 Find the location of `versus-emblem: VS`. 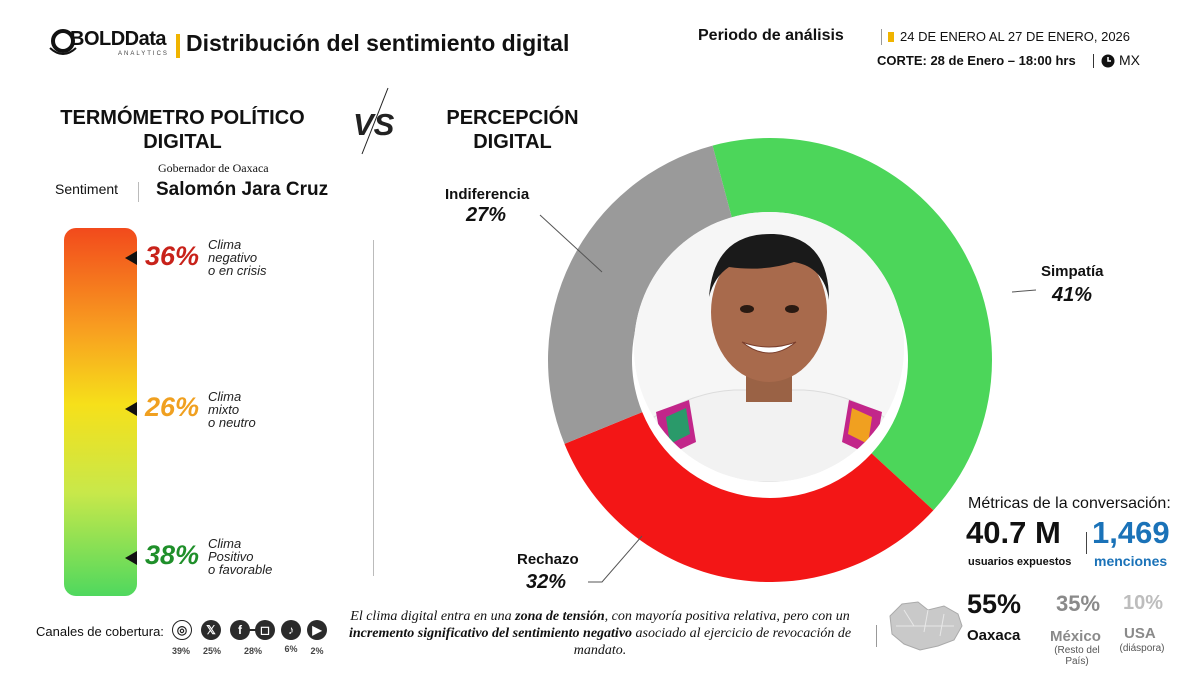

versus-emblem: VS is located at coordinates (374, 121).